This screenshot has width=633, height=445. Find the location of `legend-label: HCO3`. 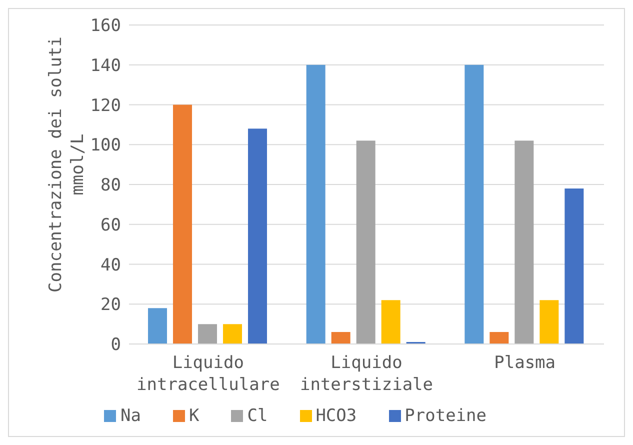

legend-label: HCO3 is located at coordinates (336, 416).